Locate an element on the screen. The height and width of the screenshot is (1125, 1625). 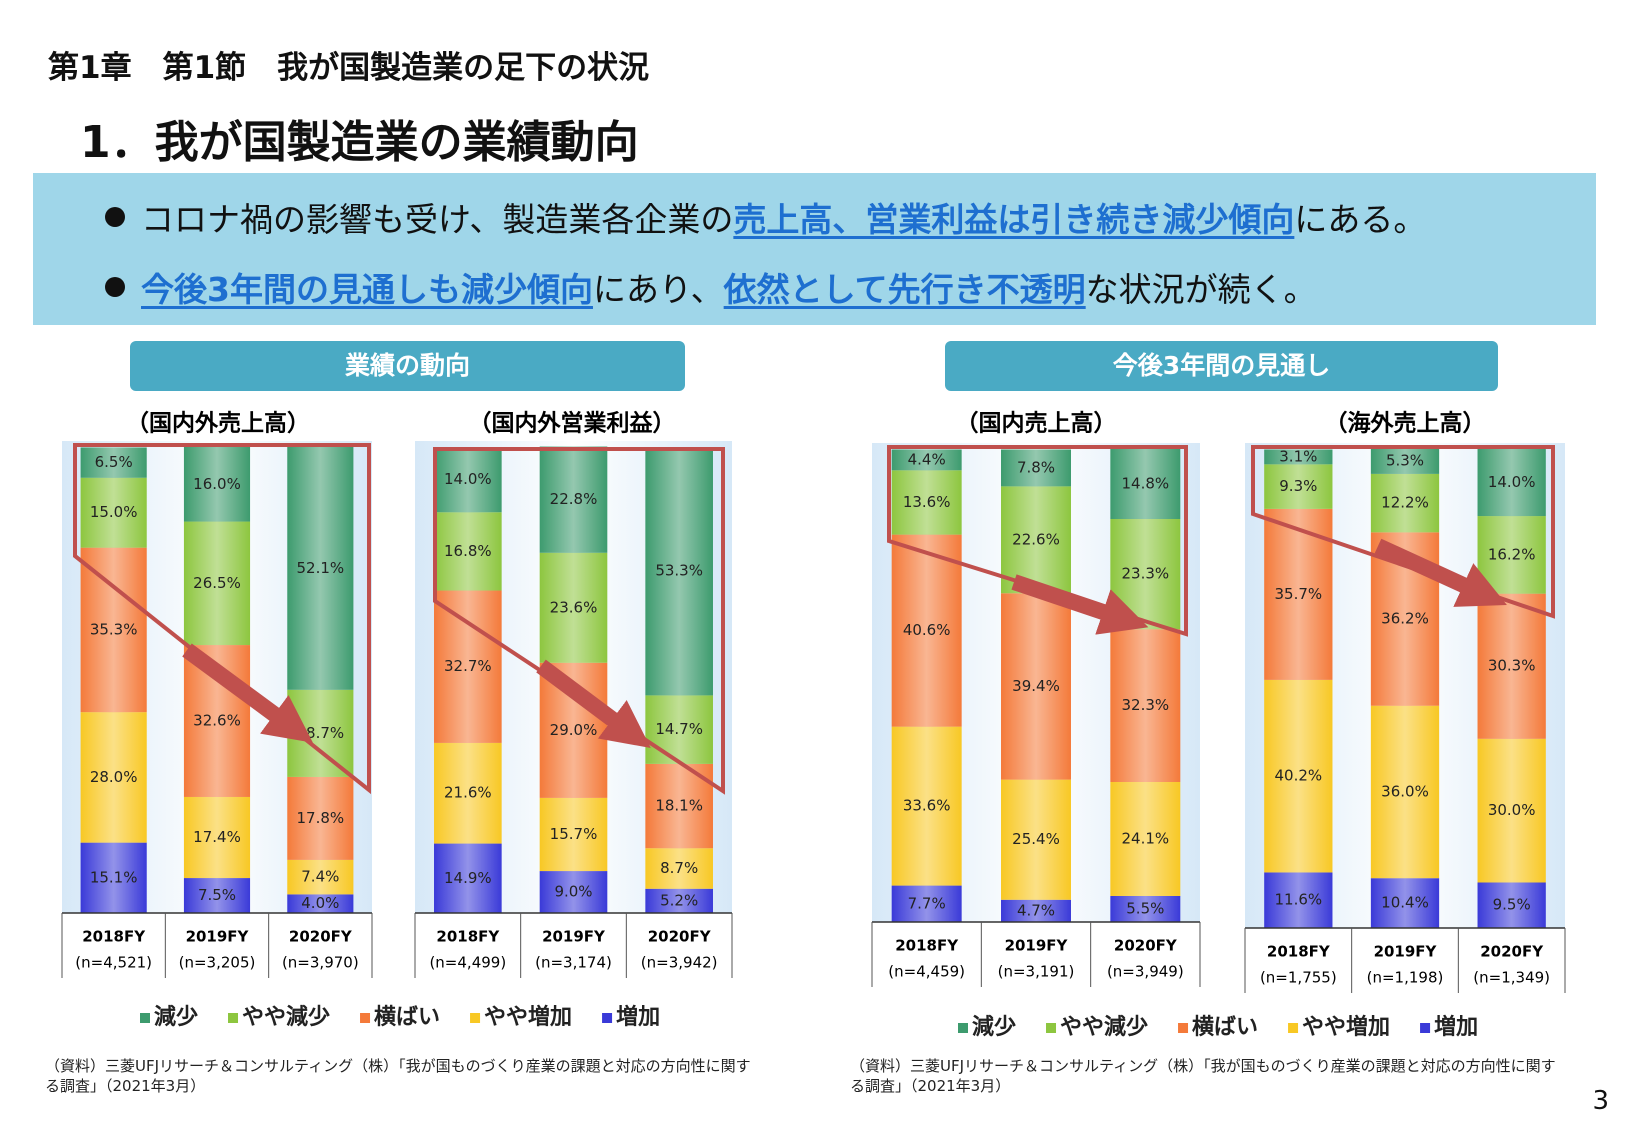
data-label: 30.0% is located at coordinates (1512, 810).